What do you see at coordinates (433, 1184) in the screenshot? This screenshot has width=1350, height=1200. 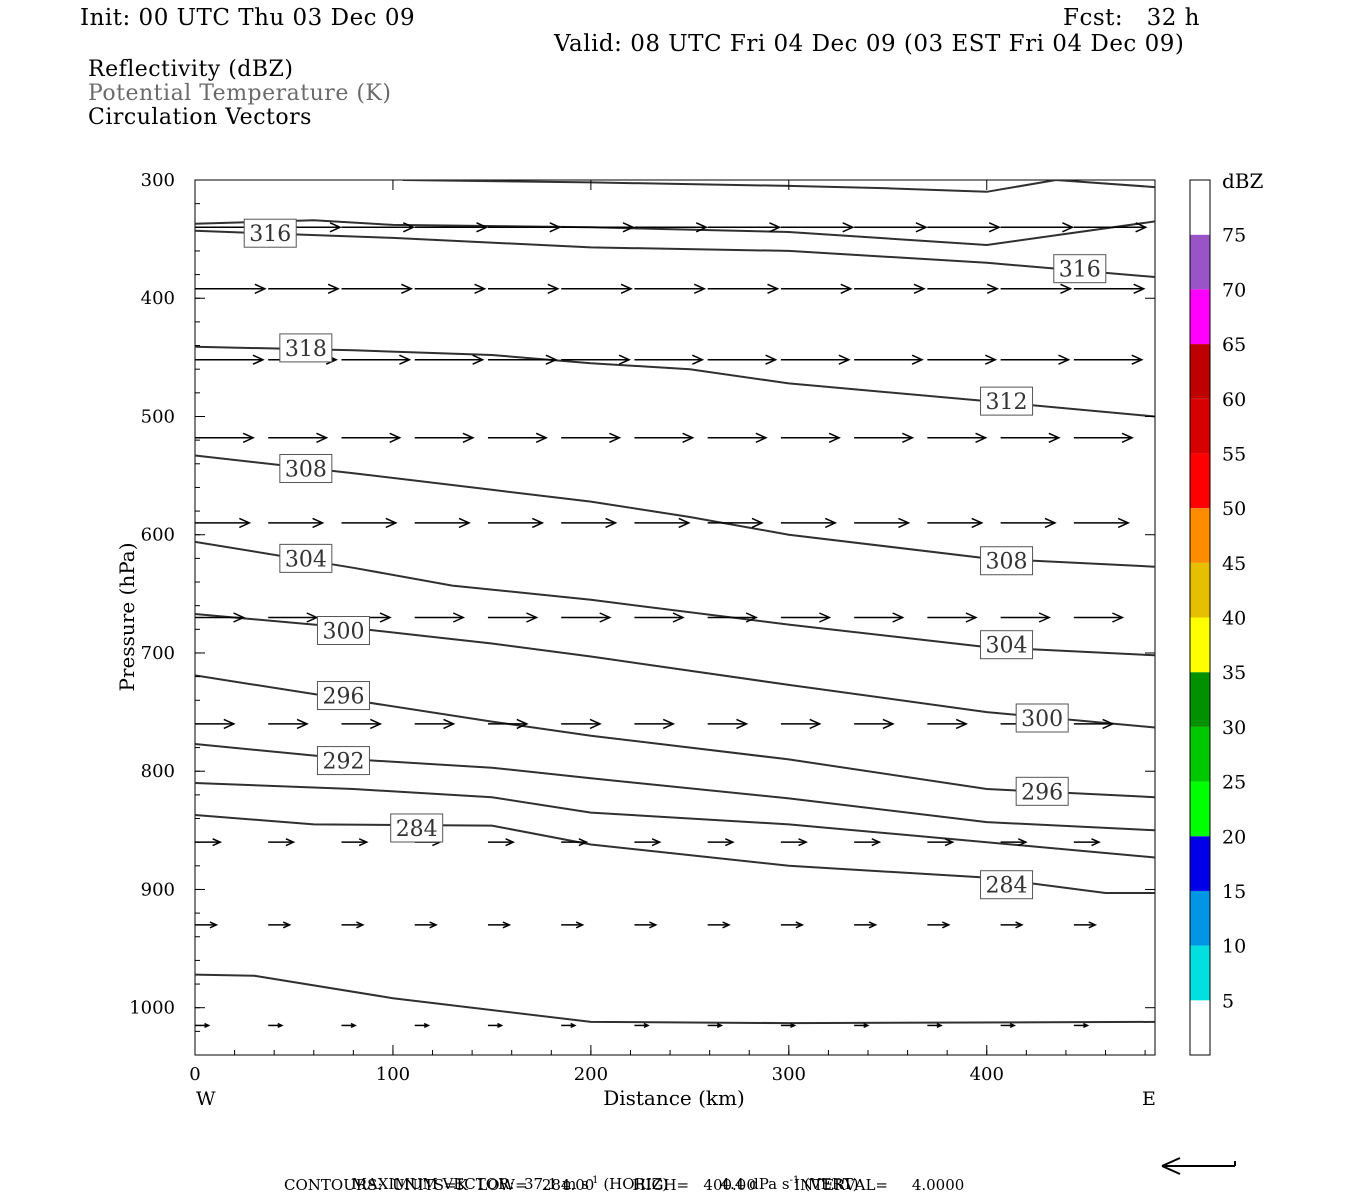 I see `max-vector-label: MAXIMUM VECTOR:` at bounding box center [433, 1184].